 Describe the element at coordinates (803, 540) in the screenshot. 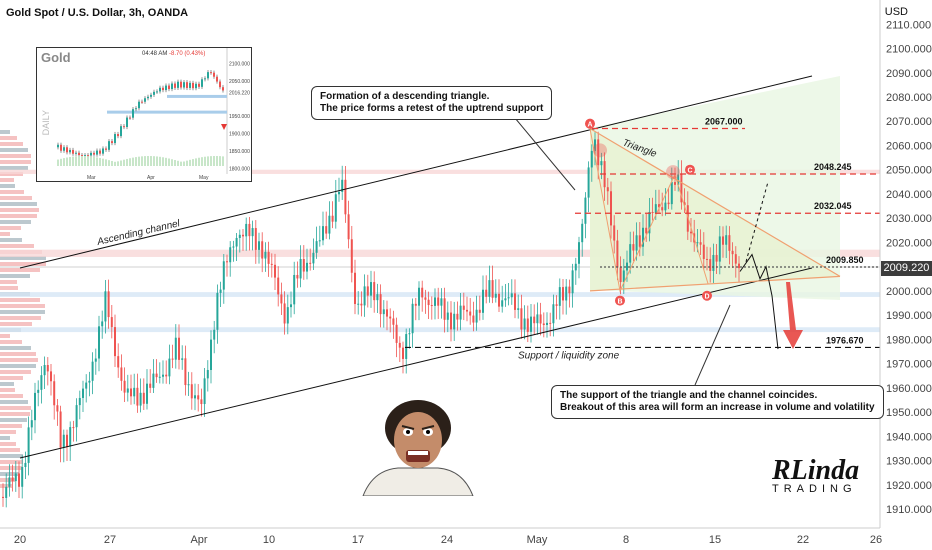

I see `x-tick-label: 22` at that location.